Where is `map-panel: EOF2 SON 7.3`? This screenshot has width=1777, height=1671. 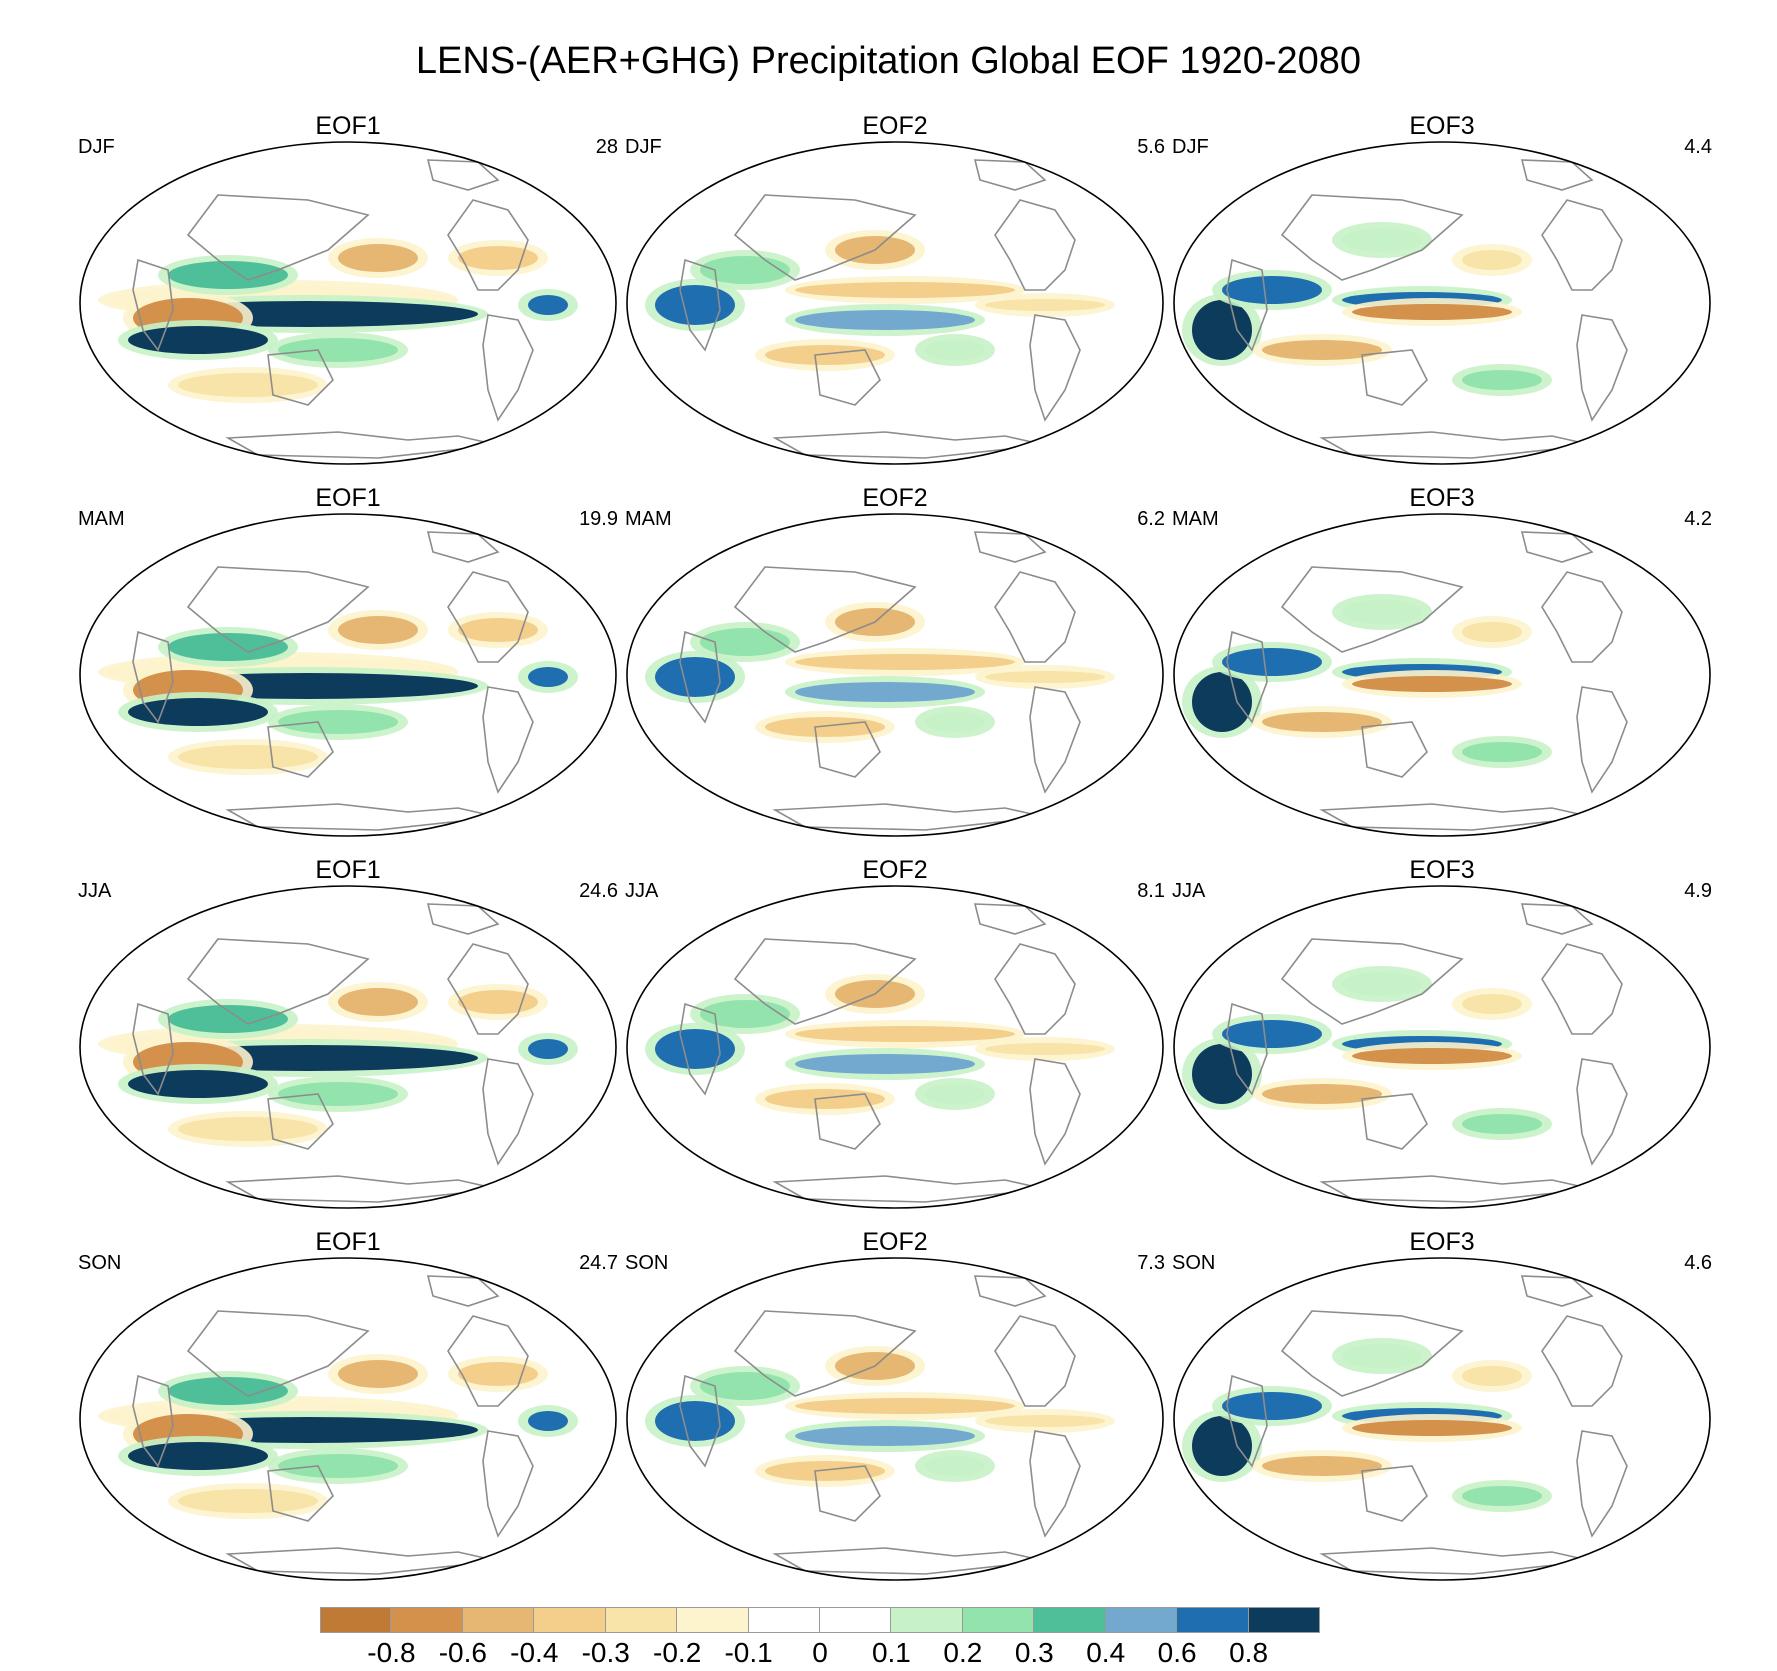
map-panel: EOF2 SON 7.3 is located at coordinates (895, 1408).